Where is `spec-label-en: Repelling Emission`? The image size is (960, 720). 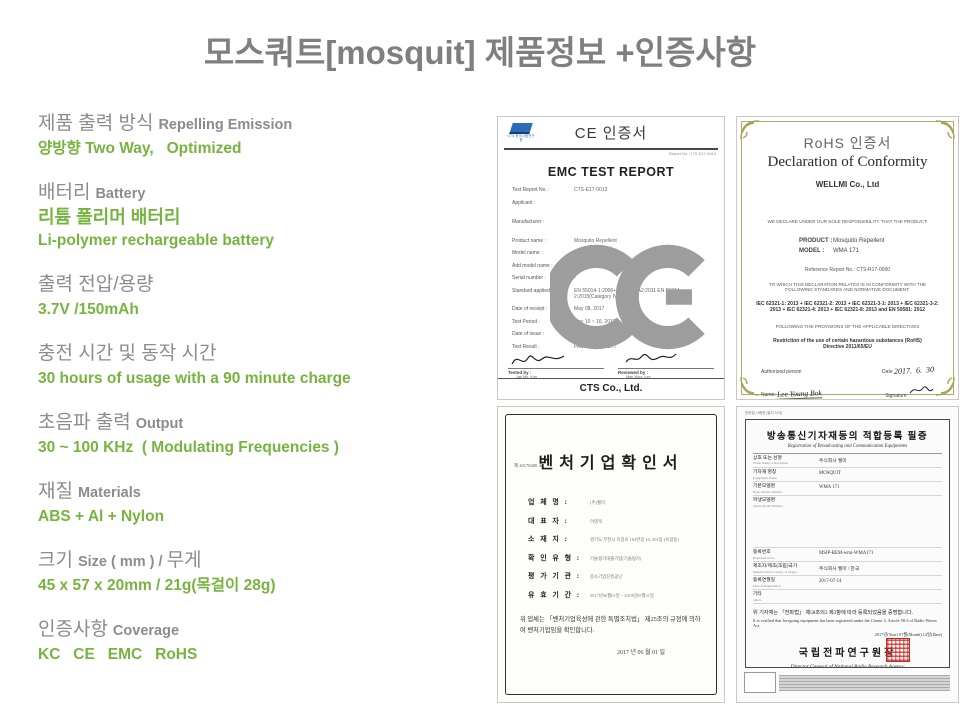 spec-label-en: Repelling Emission is located at coordinates (225, 125).